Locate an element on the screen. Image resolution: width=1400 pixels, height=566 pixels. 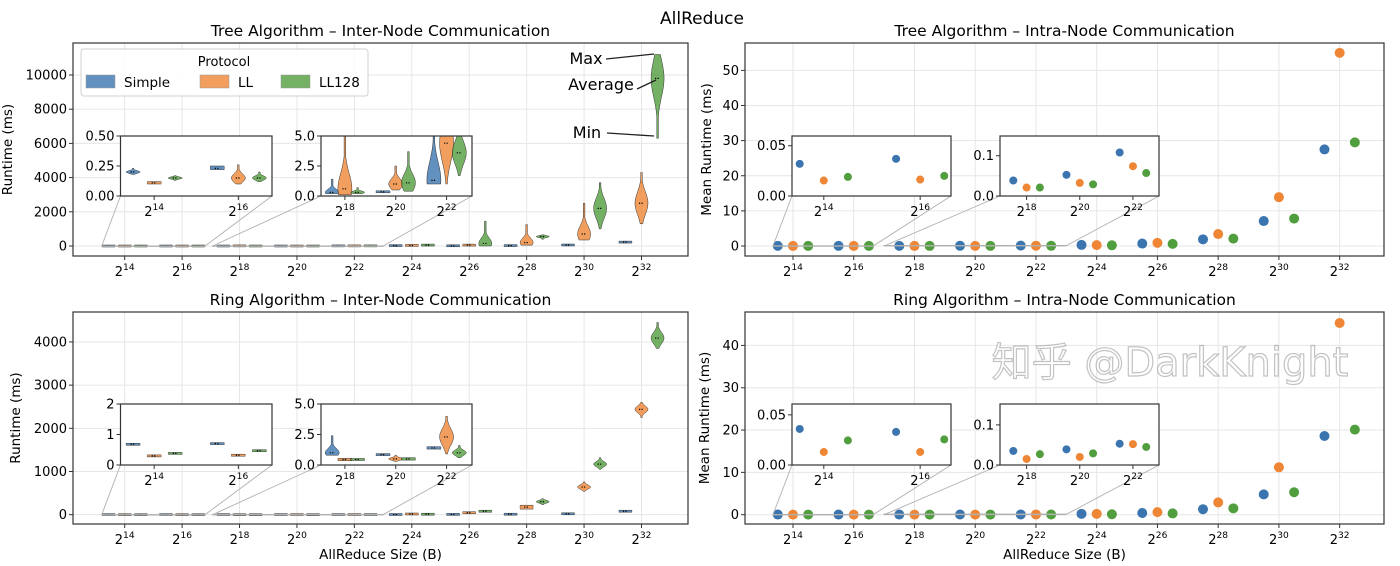
y-tick-label: 30 is located at coordinates (730, 141).